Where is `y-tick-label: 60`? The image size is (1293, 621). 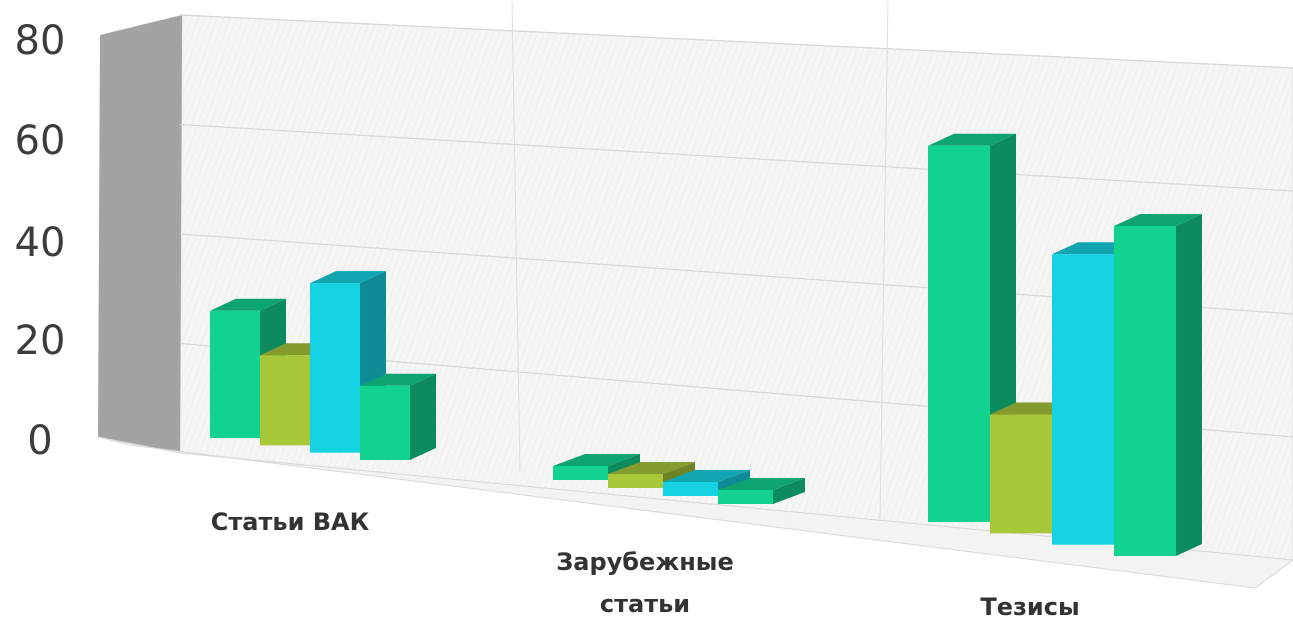 y-tick-label: 60 is located at coordinates (40, 141).